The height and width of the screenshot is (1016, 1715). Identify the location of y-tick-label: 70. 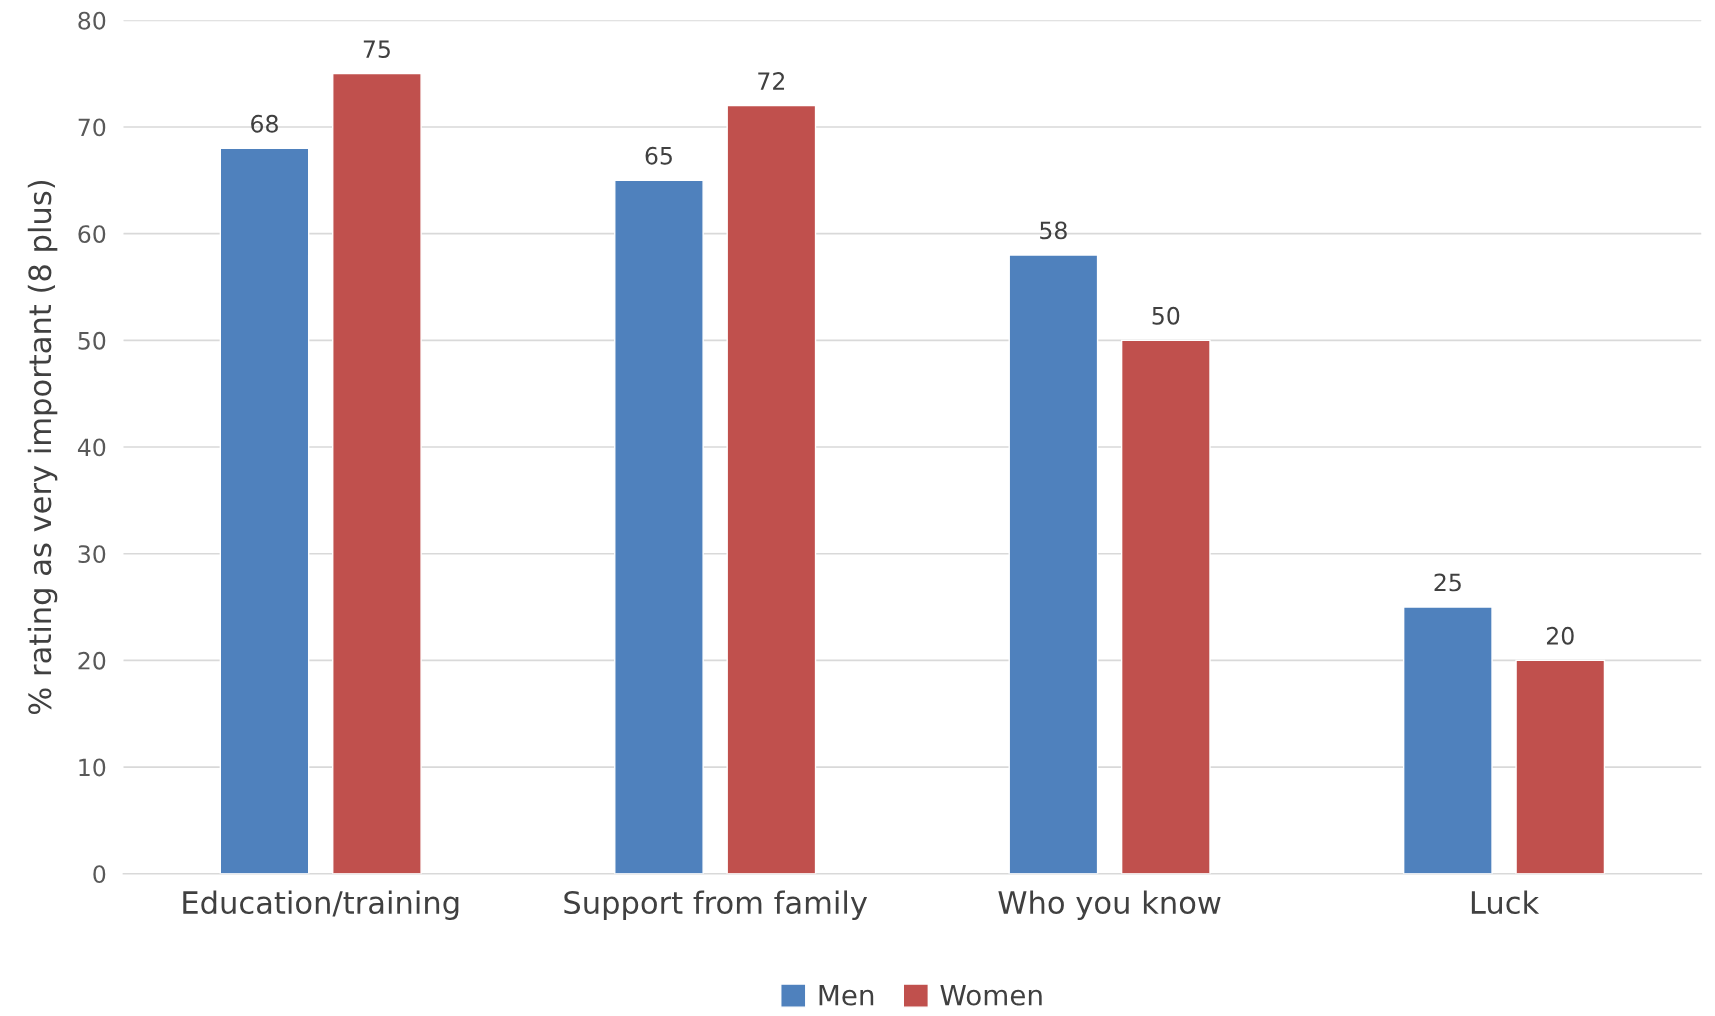
(92, 127).